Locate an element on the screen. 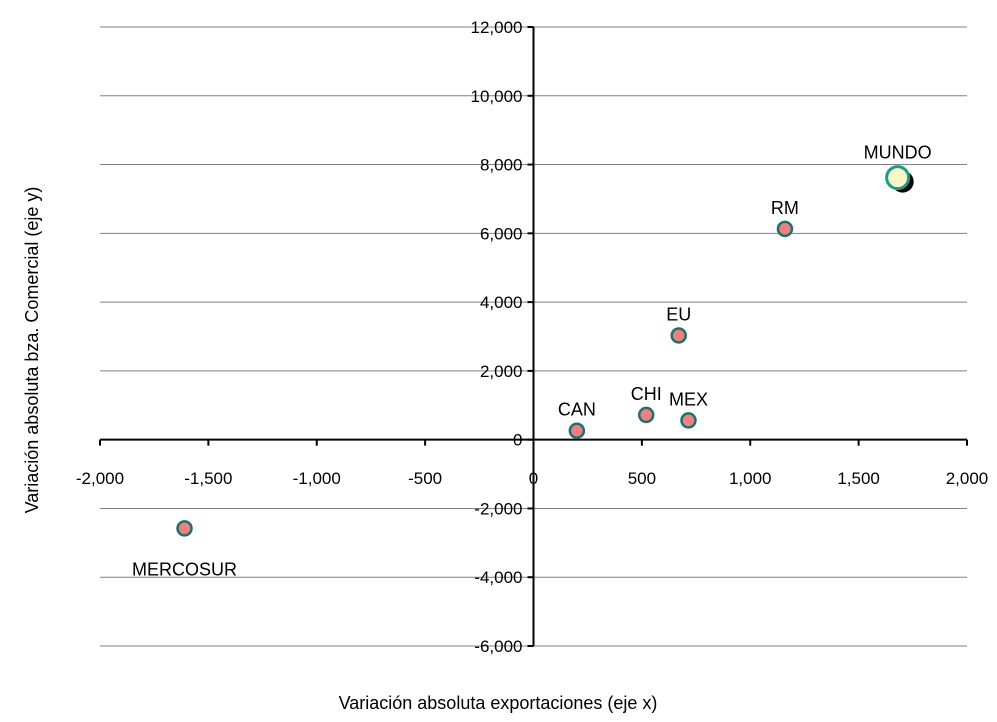 The image size is (997, 722). y-tick-label: 4,000 is located at coordinates (501, 302).